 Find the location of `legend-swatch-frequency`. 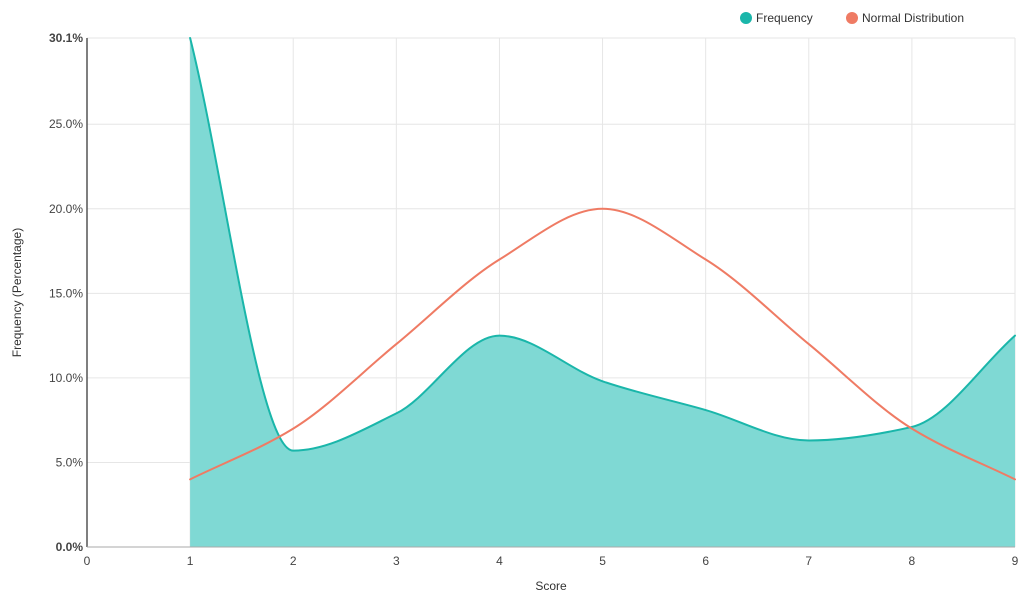

legend-swatch-frequency is located at coordinates (746, 18).